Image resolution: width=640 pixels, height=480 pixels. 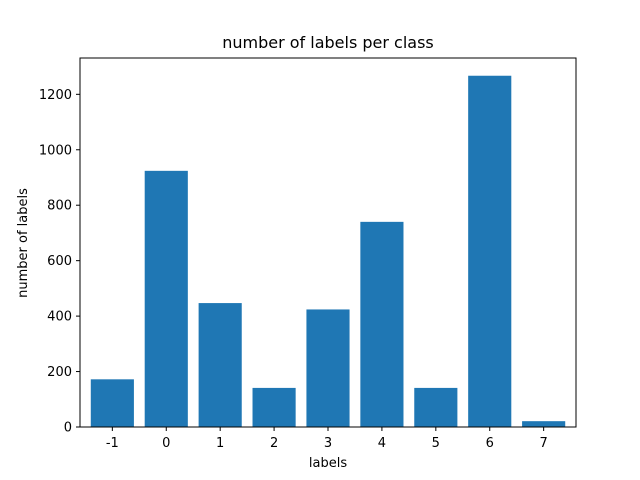 I want to click on bar--1, so click(x=112, y=403).